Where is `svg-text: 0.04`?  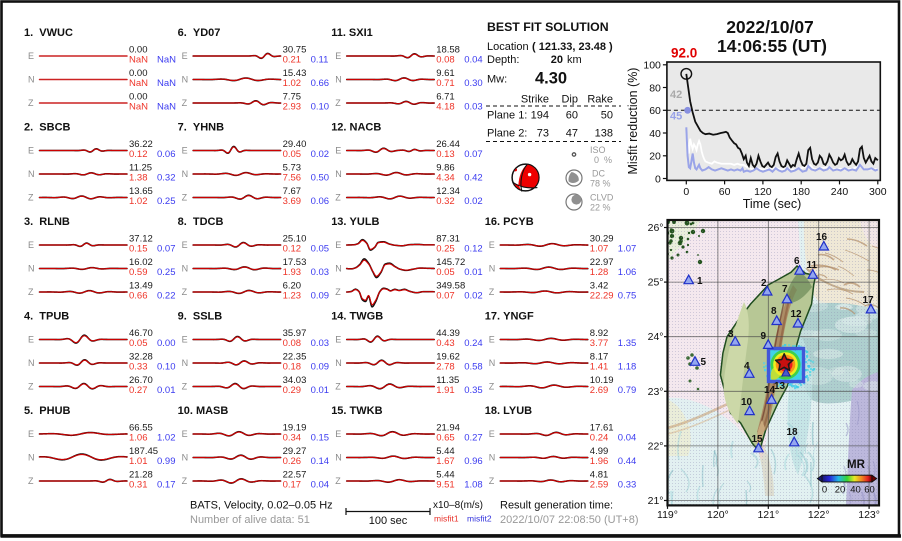 svg-text: 0.04 is located at coordinates (627, 438).